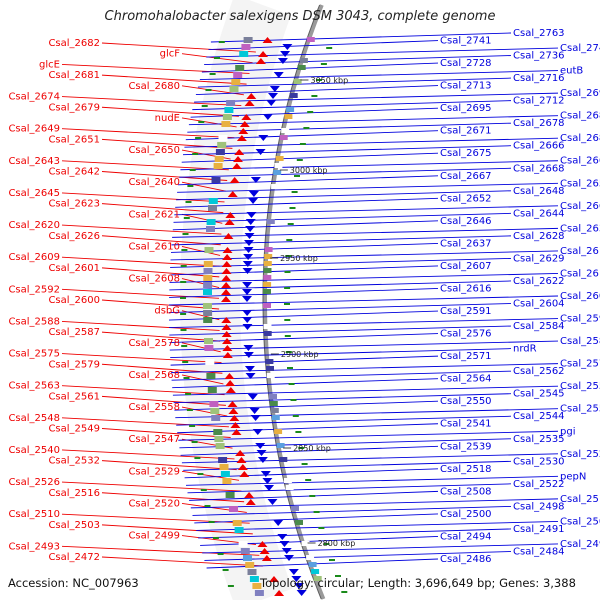 Image resolution: width=600 pixels, height=600 pixels. Describe the element at coordinates (525, 349) in the screenshot. I see `gene-label: nrdR` at that location.